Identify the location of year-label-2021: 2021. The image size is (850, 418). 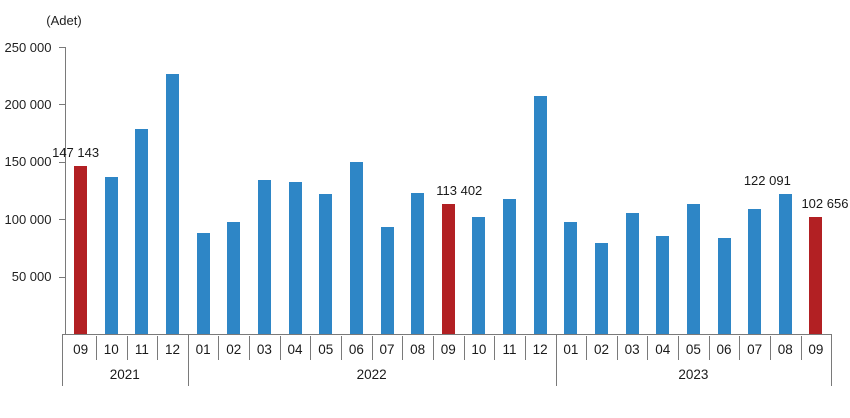
(124, 374).